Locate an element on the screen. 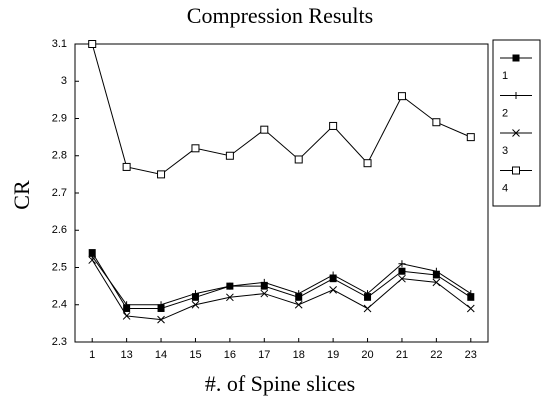 The width and height of the screenshot is (543, 402). legend-label: 1 is located at coordinates (505, 76).